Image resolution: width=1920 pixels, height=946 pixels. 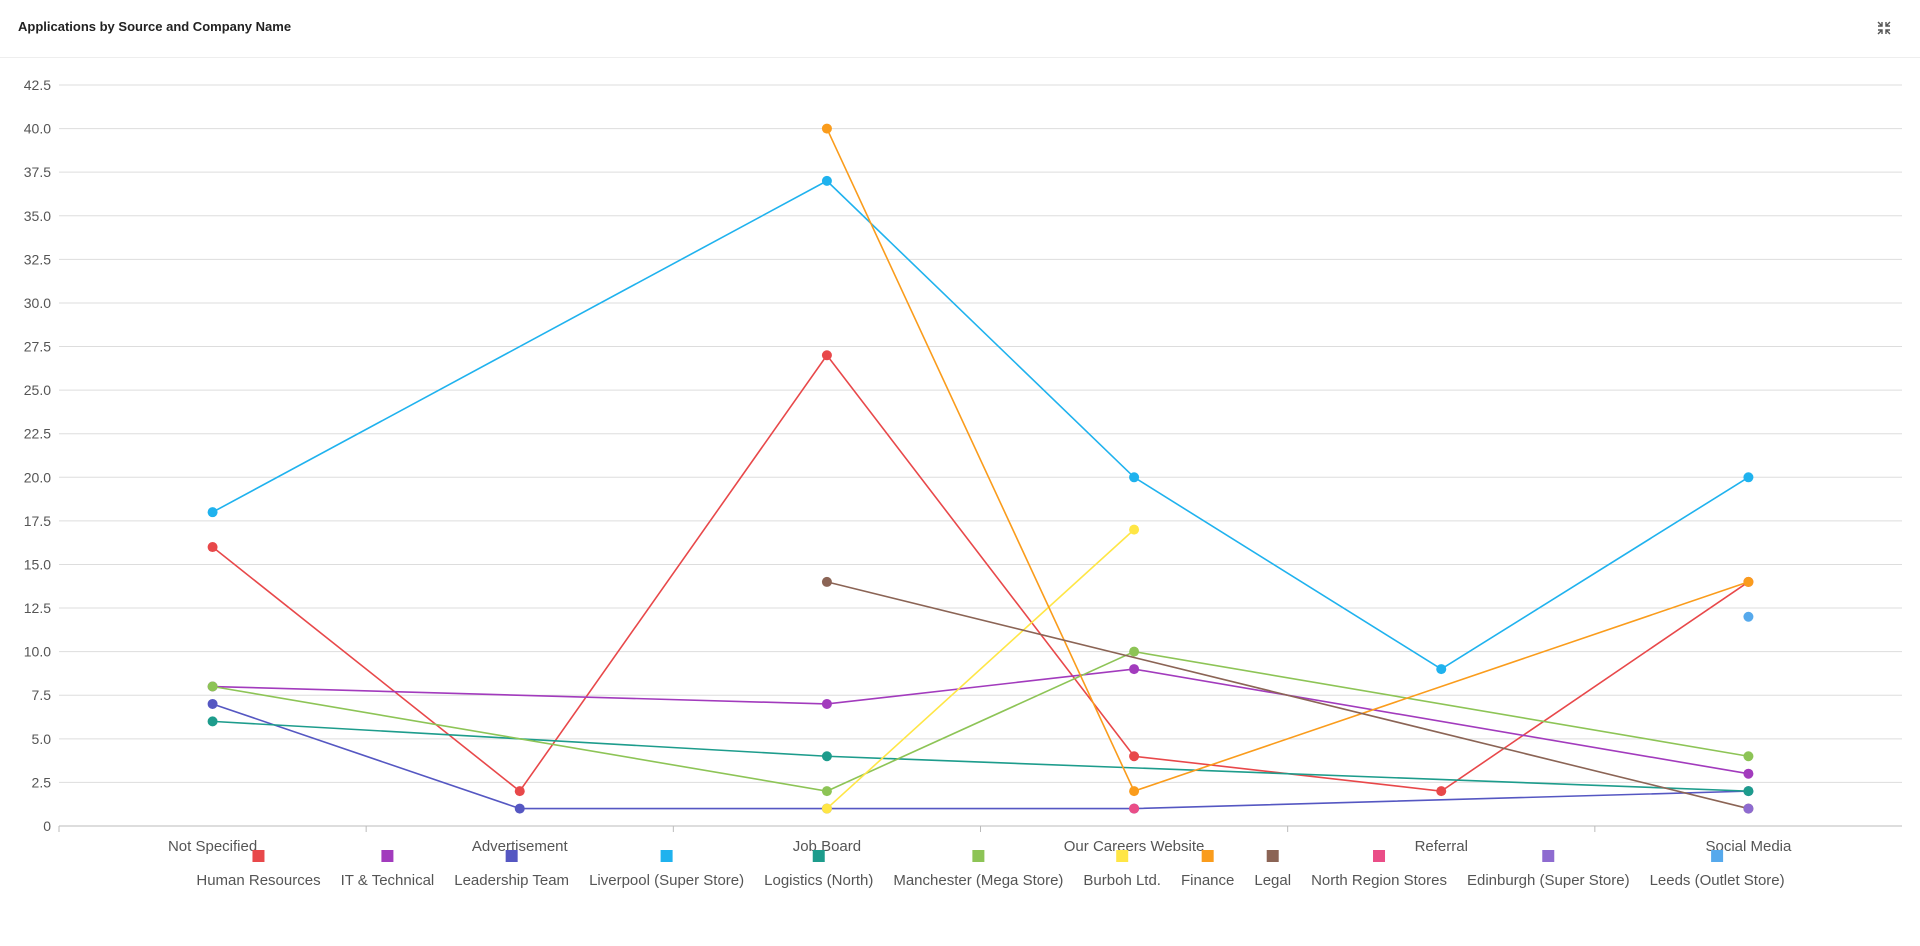 What do you see at coordinates (1717, 880) in the screenshot?
I see `legend-label: Leeds (Outlet Store)` at bounding box center [1717, 880].